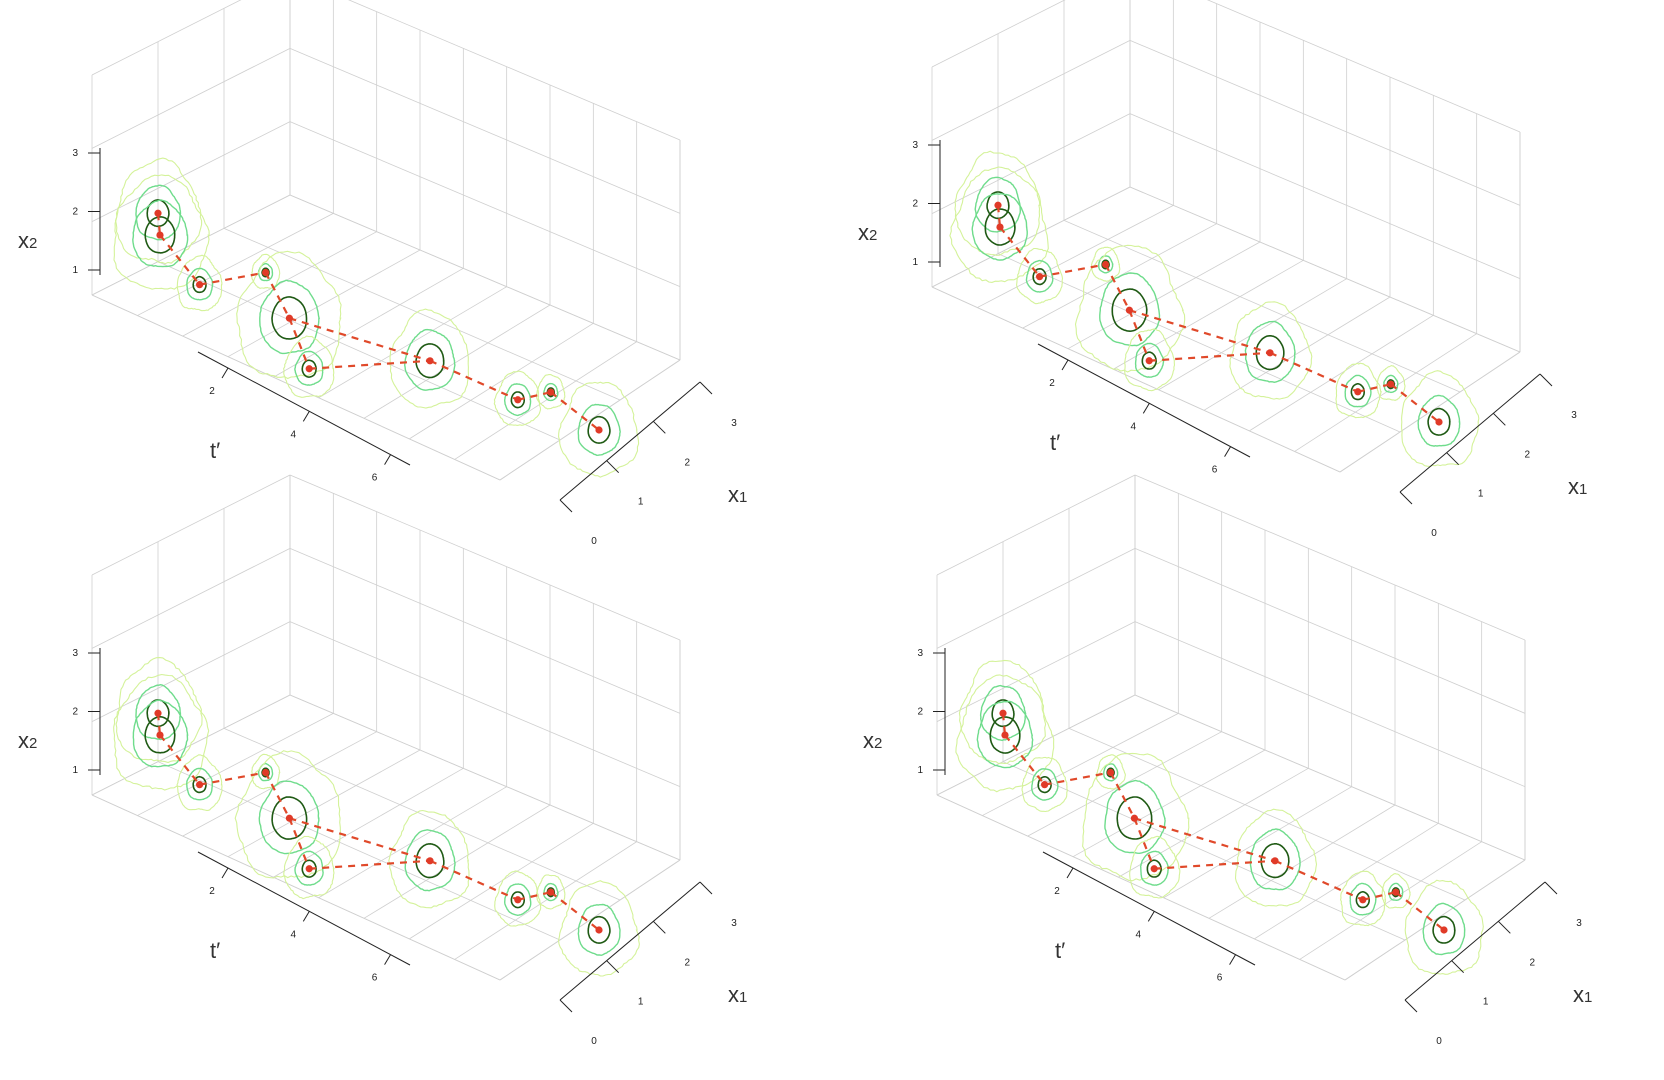 The image size is (1664, 1080). I want to click on t-axis-line, so click(304, 908).